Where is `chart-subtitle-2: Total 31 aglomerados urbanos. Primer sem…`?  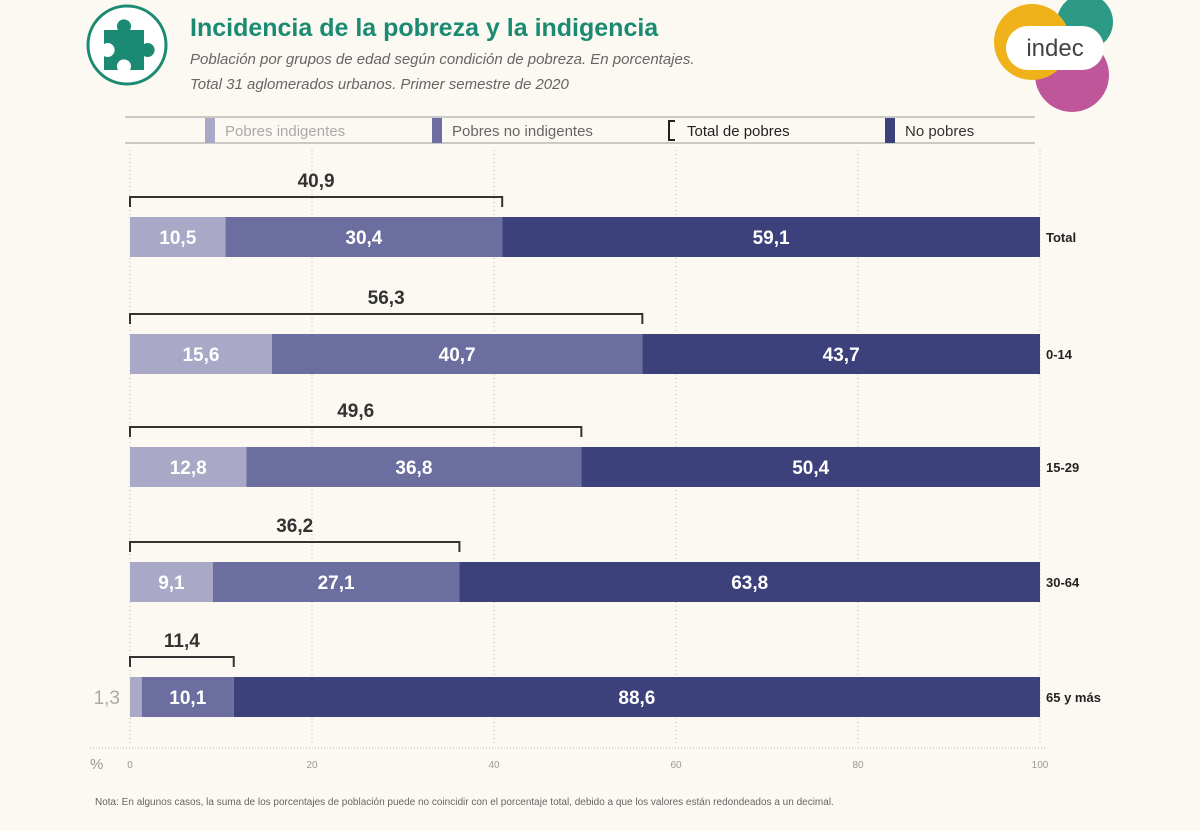
chart-subtitle-2: Total 31 aglomerados urbanos. Primer sem… is located at coordinates (379, 84).